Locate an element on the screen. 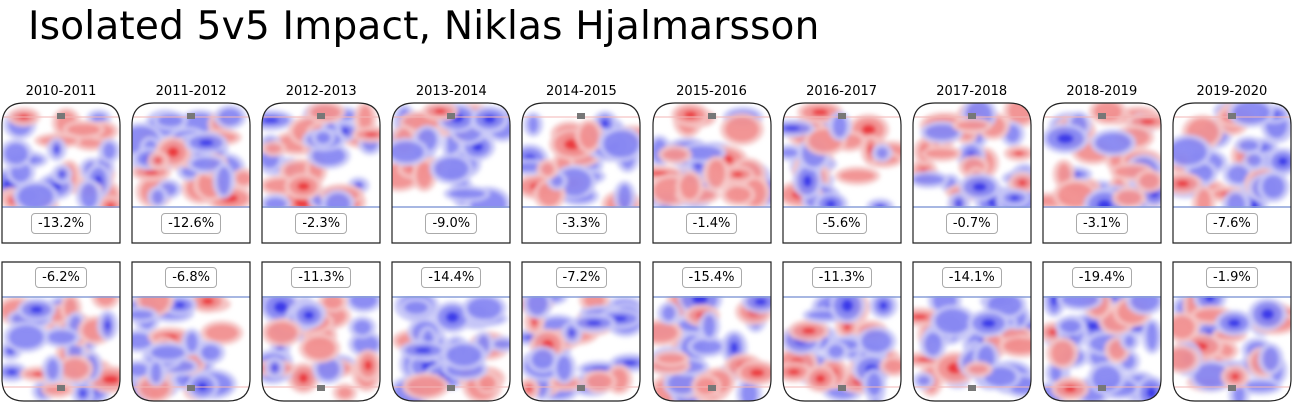 The height and width of the screenshot is (407, 1302). season-label: 2013-2014 is located at coordinates (451, 91).